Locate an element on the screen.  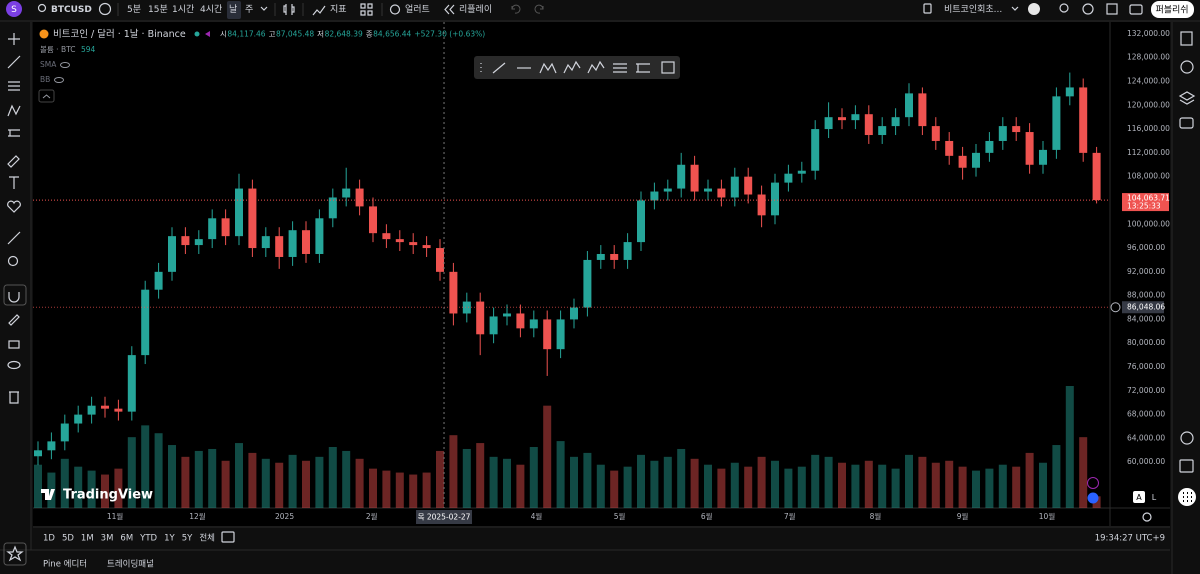
add-alert-button is located at coordinates (1115, 307).